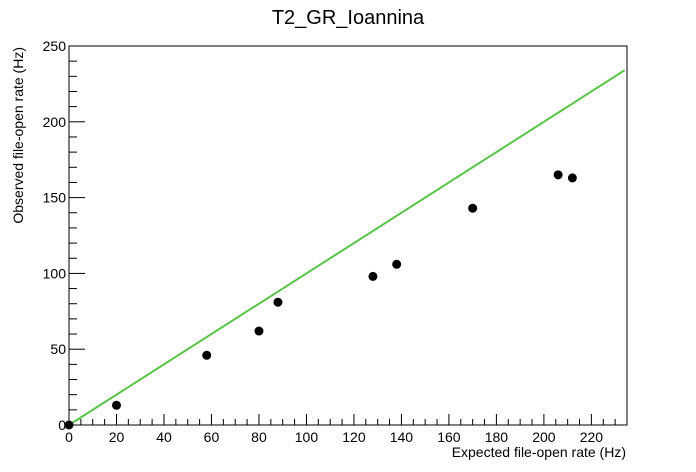 This screenshot has width=696, height=472. What do you see at coordinates (18, 135) in the screenshot?
I see `y-axis-title: Observed file-open rate (Hz)` at bounding box center [18, 135].